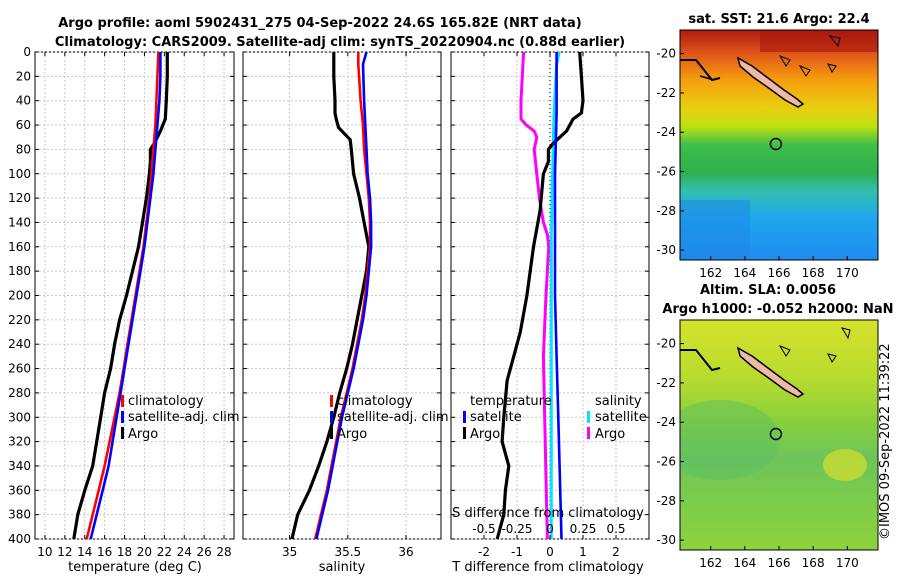 This screenshot has width=900, height=580. Describe the element at coordinates (779, 273) in the screenshot. I see `map-x-tick-label: 166` at that location.